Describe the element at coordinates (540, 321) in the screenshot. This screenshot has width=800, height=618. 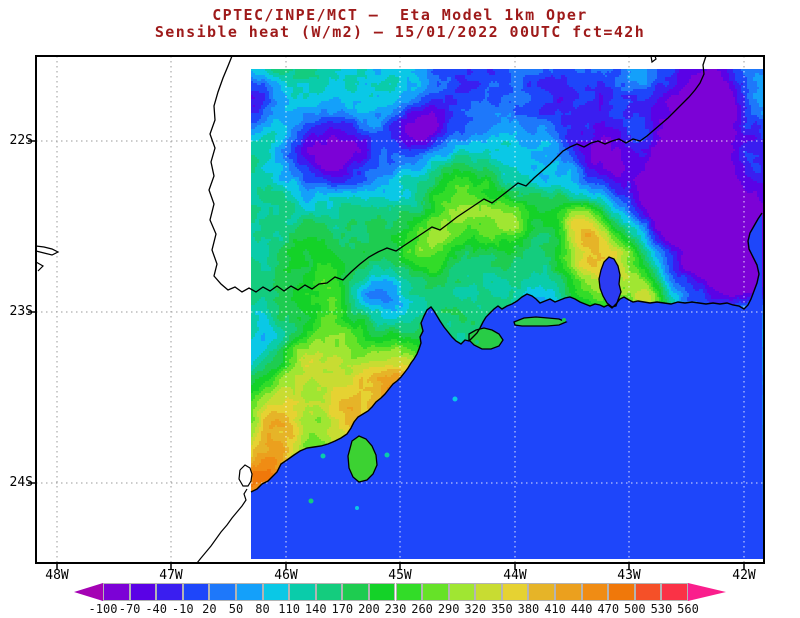
I see `island-path-marambaia` at that location.